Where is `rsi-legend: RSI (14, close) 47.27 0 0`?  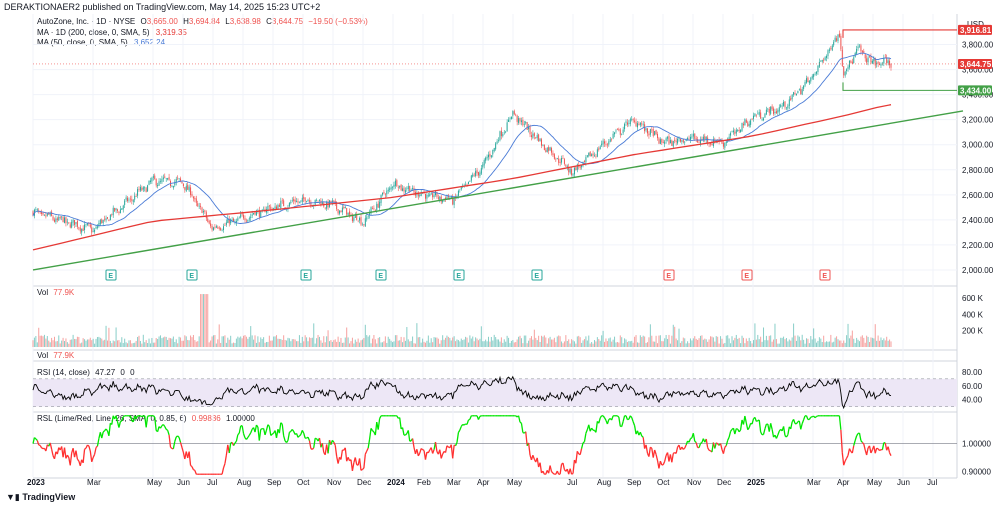 rsi-legend: RSI (14, close) 47.27 0 0 is located at coordinates (86, 372).